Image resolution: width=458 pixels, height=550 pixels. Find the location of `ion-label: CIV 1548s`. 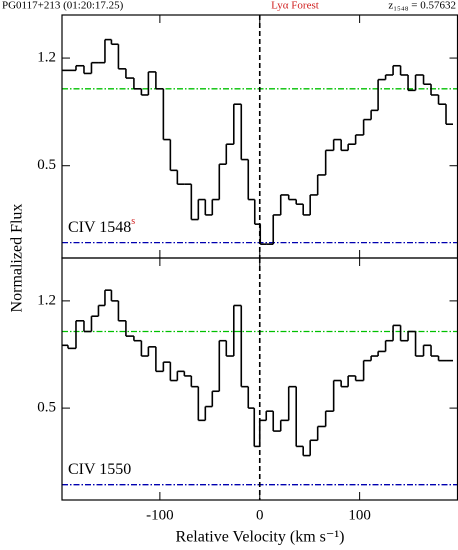

ion-label: CIV 1548s is located at coordinates (101, 225).